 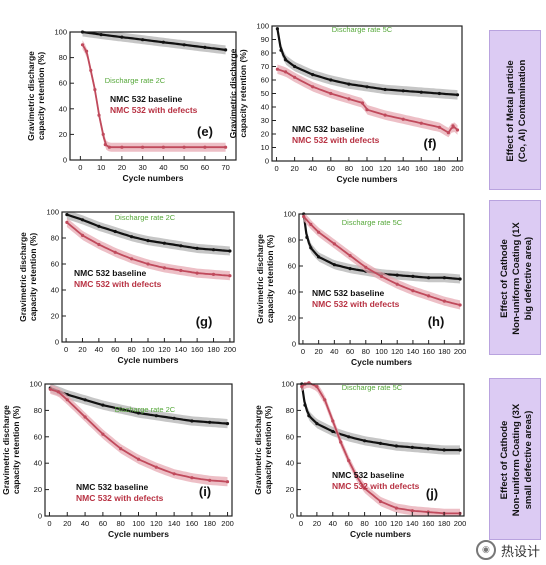 I want to click on series-band-defects, so click(x=367, y=101).